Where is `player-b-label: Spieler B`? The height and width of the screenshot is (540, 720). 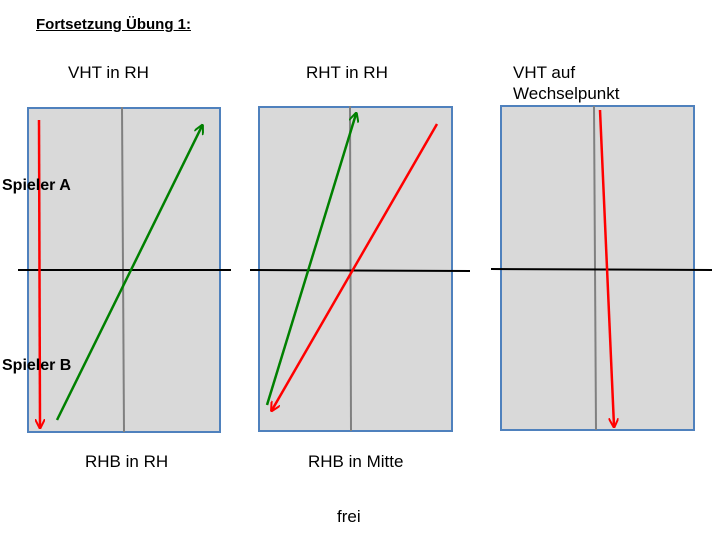 player-b-label: Spieler B is located at coordinates (37, 365).